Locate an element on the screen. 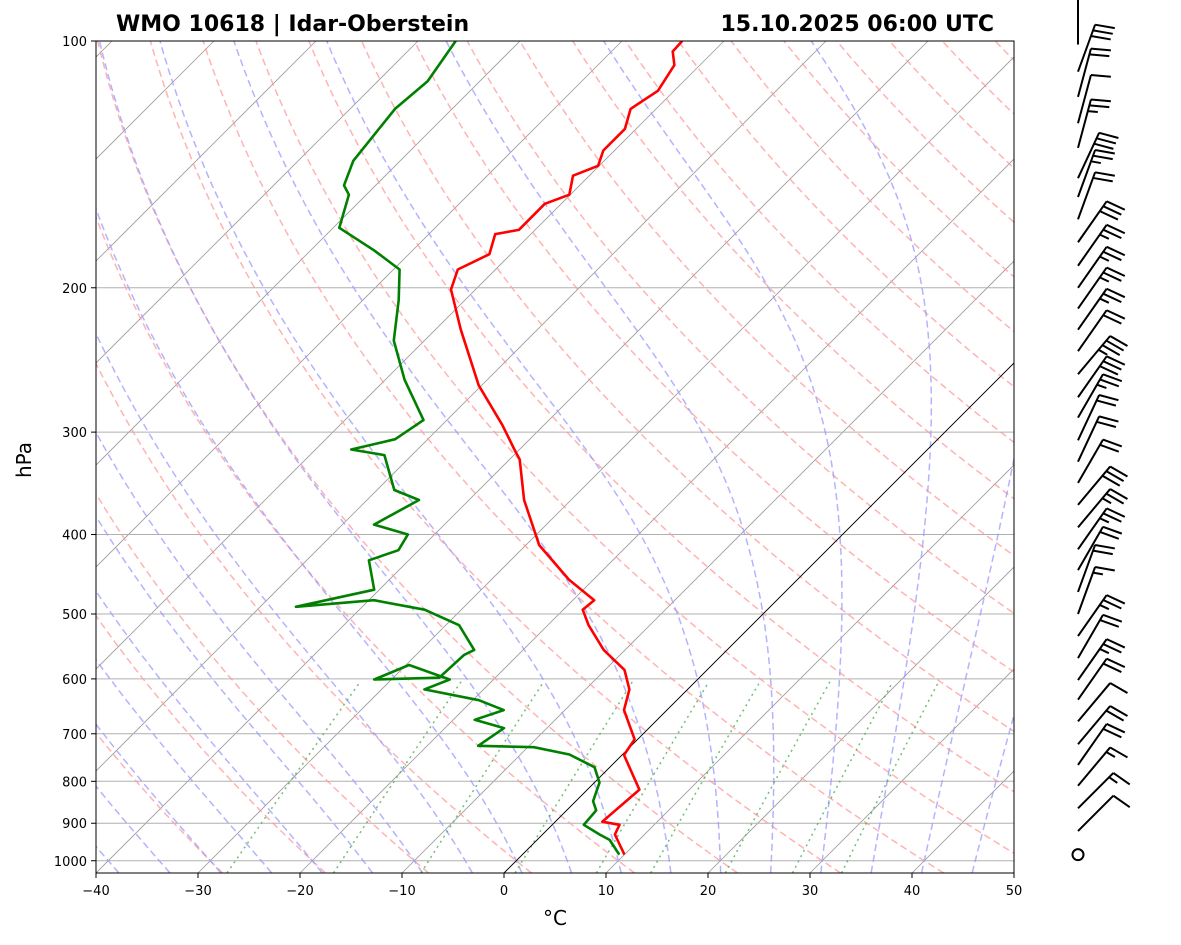  calm-wind-circle is located at coordinates (1078, 854).